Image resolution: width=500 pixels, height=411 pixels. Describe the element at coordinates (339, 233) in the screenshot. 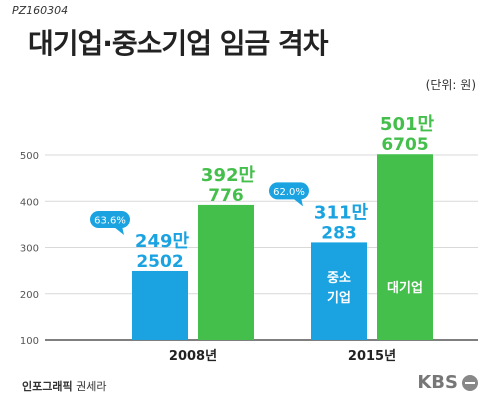

I see `data-label-bottom: 283` at that location.